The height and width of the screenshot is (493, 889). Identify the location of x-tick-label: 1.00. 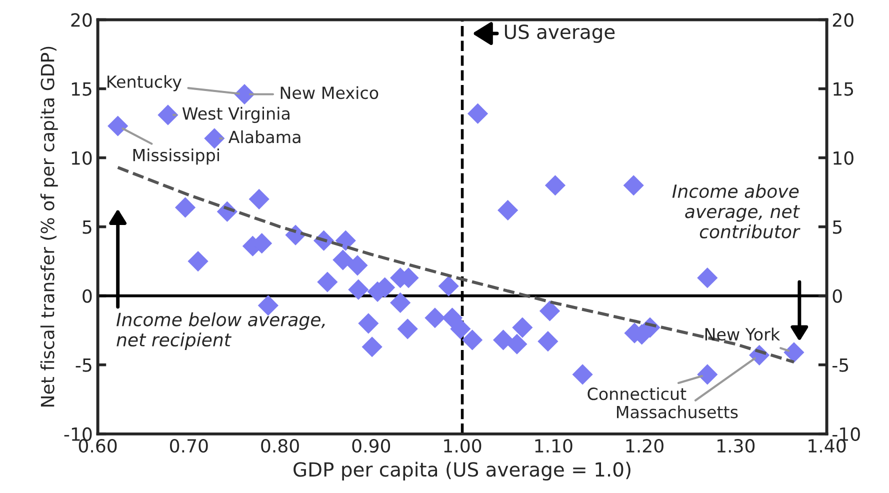
(463, 446).